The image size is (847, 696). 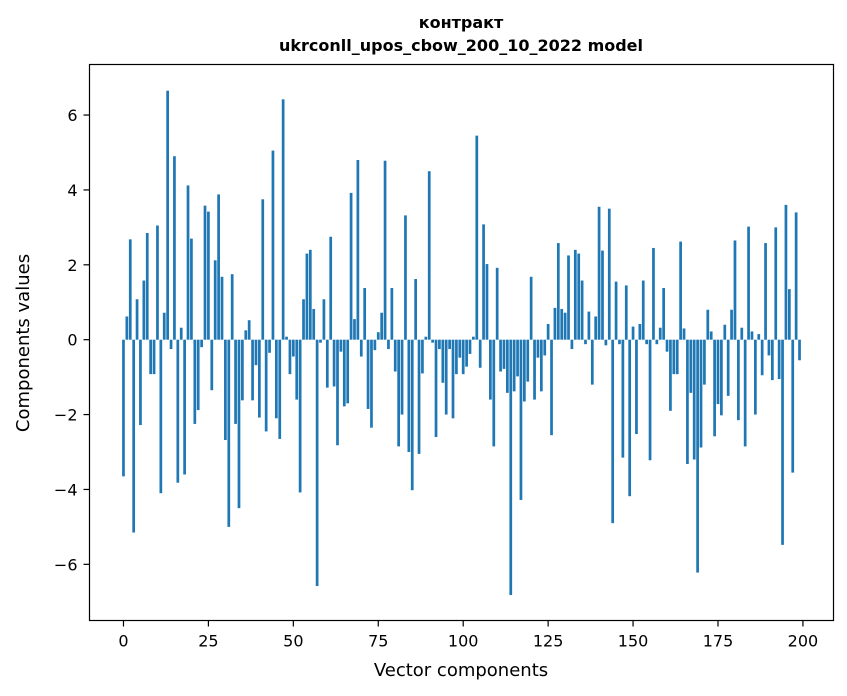 I want to click on y-tick-label: 2, so click(x=72, y=265).